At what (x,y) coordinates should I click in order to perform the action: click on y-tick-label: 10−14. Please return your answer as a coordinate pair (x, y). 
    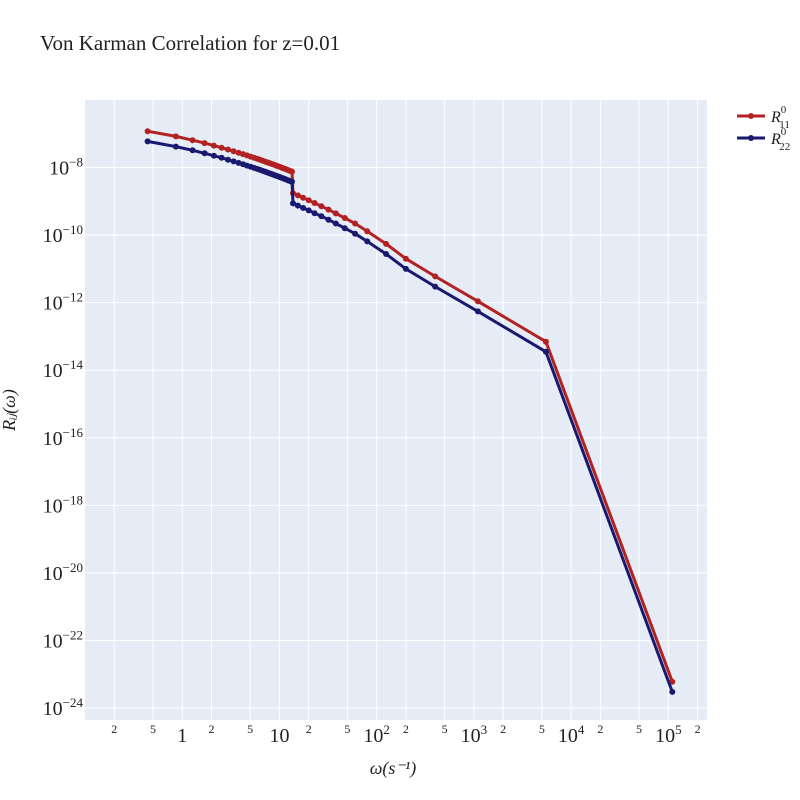
    Looking at the image, I should click on (63, 369).